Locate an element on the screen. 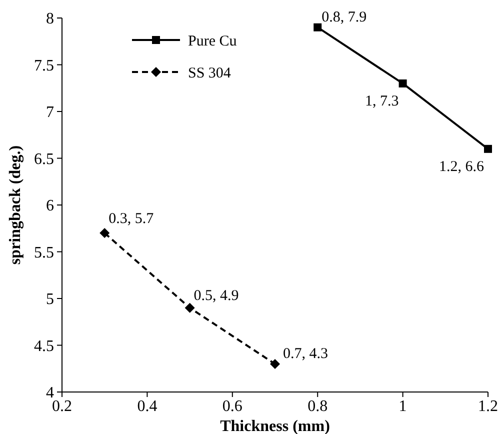 This screenshot has width=498, height=434. legend-label: SS 304 is located at coordinates (210, 73).